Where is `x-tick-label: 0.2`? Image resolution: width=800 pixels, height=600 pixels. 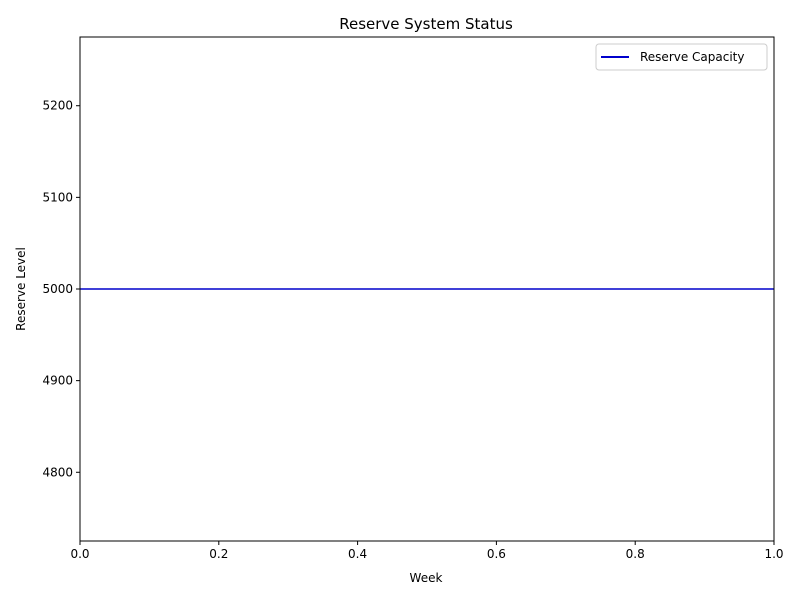 x-tick-label: 0.2 is located at coordinates (218, 554).